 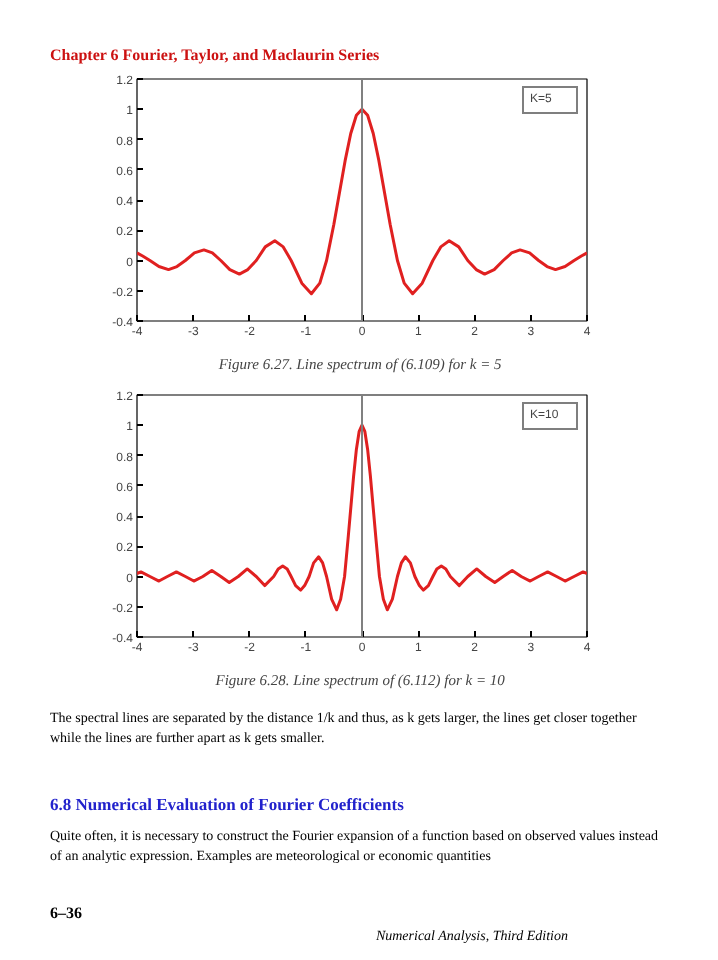 I want to click on text: 6–36, so click(x=66, y=914).